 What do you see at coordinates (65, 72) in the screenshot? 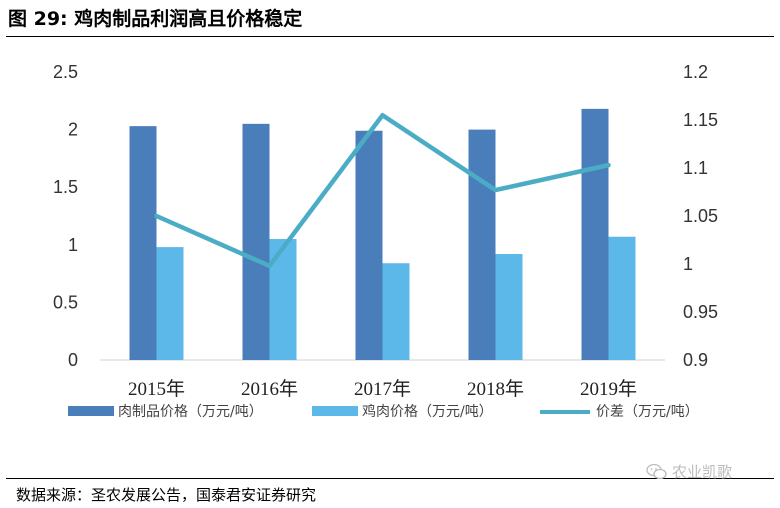
I see `y-tick-label: 2.5` at bounding box center [65, 72].